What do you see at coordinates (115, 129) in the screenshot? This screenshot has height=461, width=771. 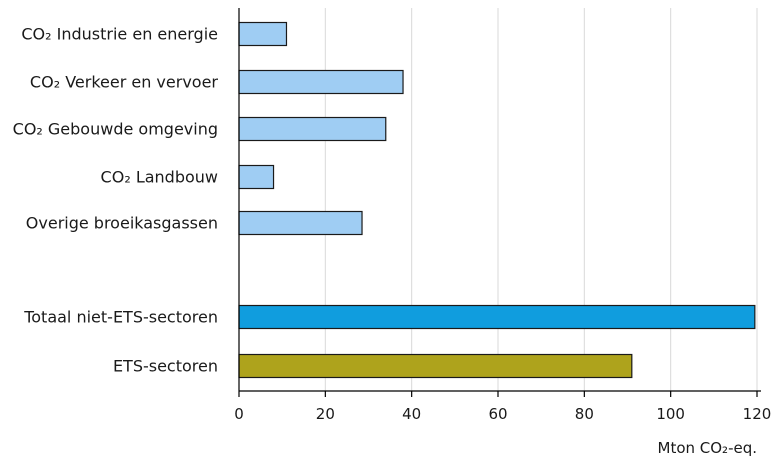 I see `category-label-3: CO₂ Gebouwde omgeving` at bounding box center [115, 129].